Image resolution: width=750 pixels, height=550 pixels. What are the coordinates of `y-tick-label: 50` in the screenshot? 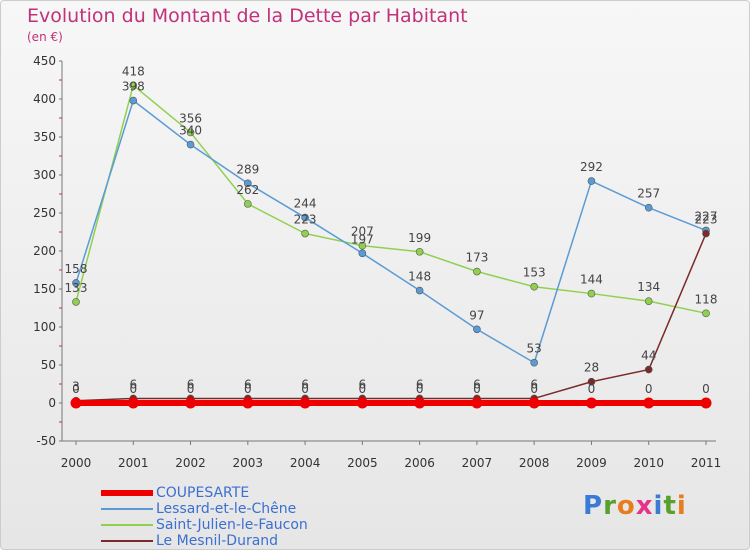 It's located at (48, 365).